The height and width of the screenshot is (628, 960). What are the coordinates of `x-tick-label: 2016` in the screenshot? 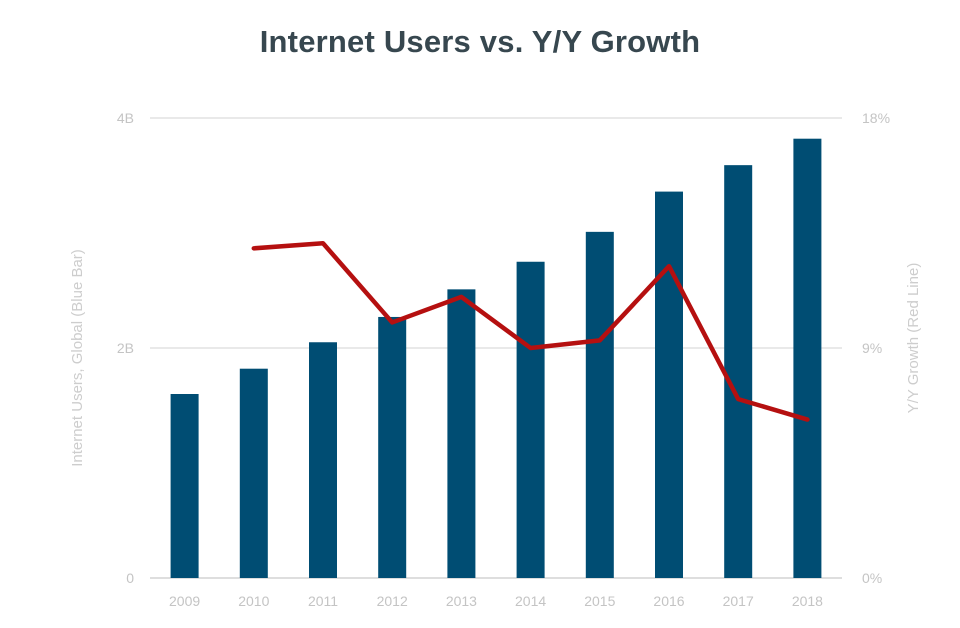 It's located at (668, 601).